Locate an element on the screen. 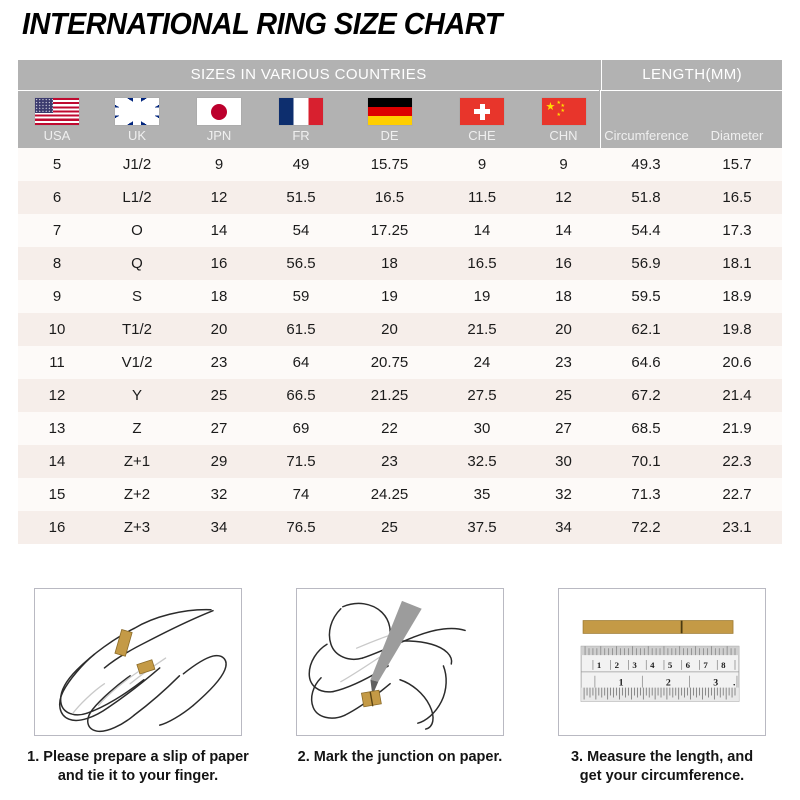 The height and width of the screenshot is (800, 800). column-header-che: CHE is located at coordinates (482, 119).